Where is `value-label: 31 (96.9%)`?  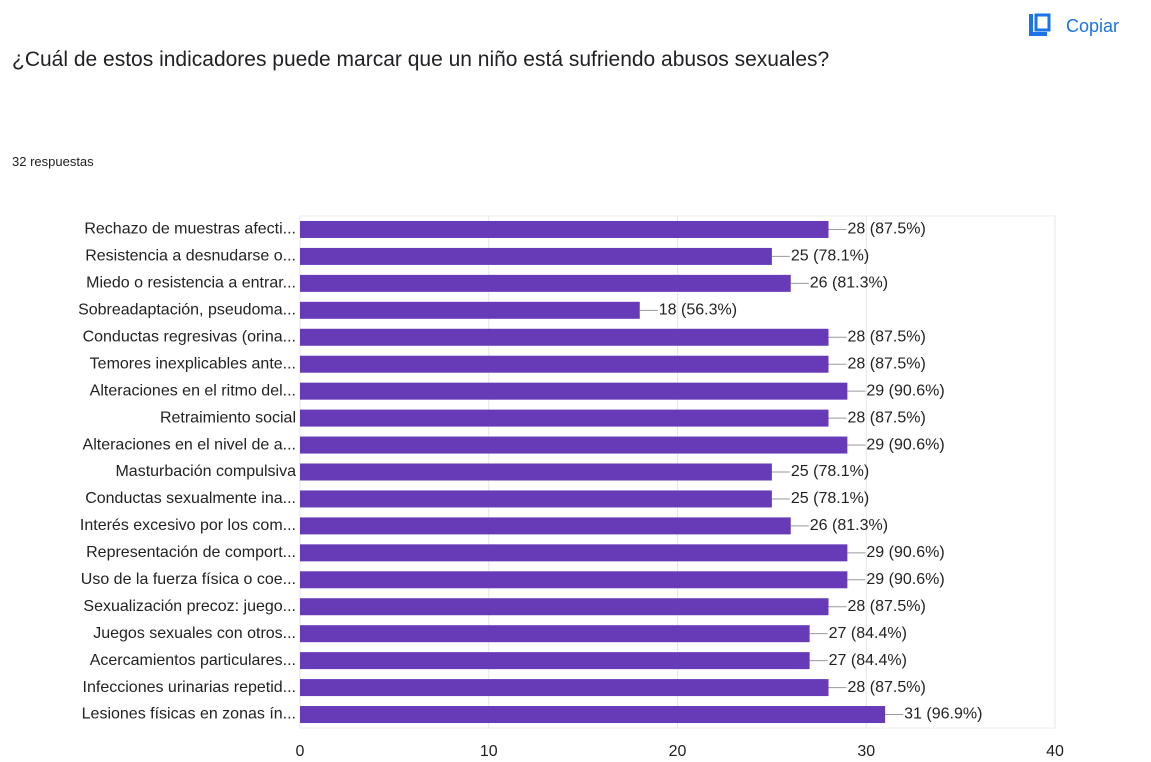 value-label: 31 (96.9%) is located at coordinates (943, 714).